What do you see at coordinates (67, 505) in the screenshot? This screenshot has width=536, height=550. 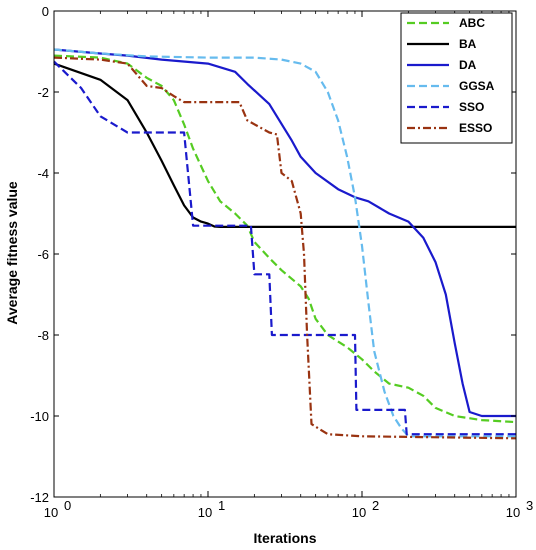 I see `x-tick-label-exponent: 0` at bounding box center [67, 505].